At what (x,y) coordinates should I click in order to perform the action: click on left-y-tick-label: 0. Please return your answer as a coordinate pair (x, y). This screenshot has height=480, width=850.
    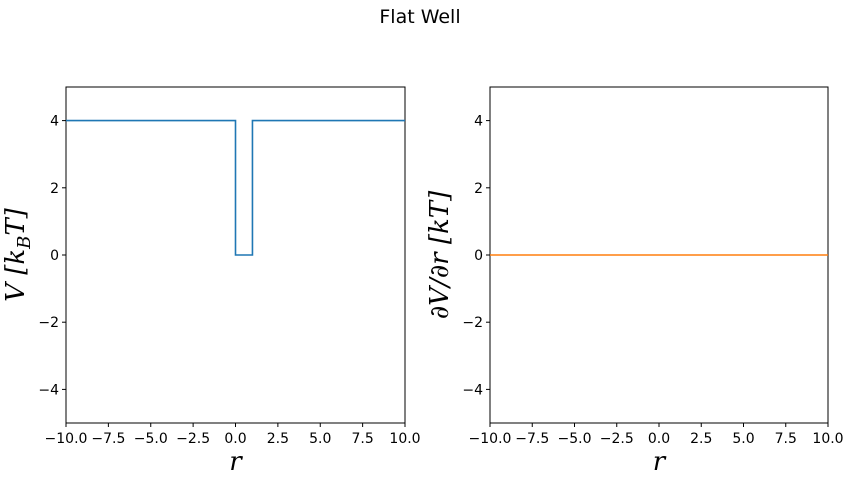
    Looking at the image, I should click on (54, 256).